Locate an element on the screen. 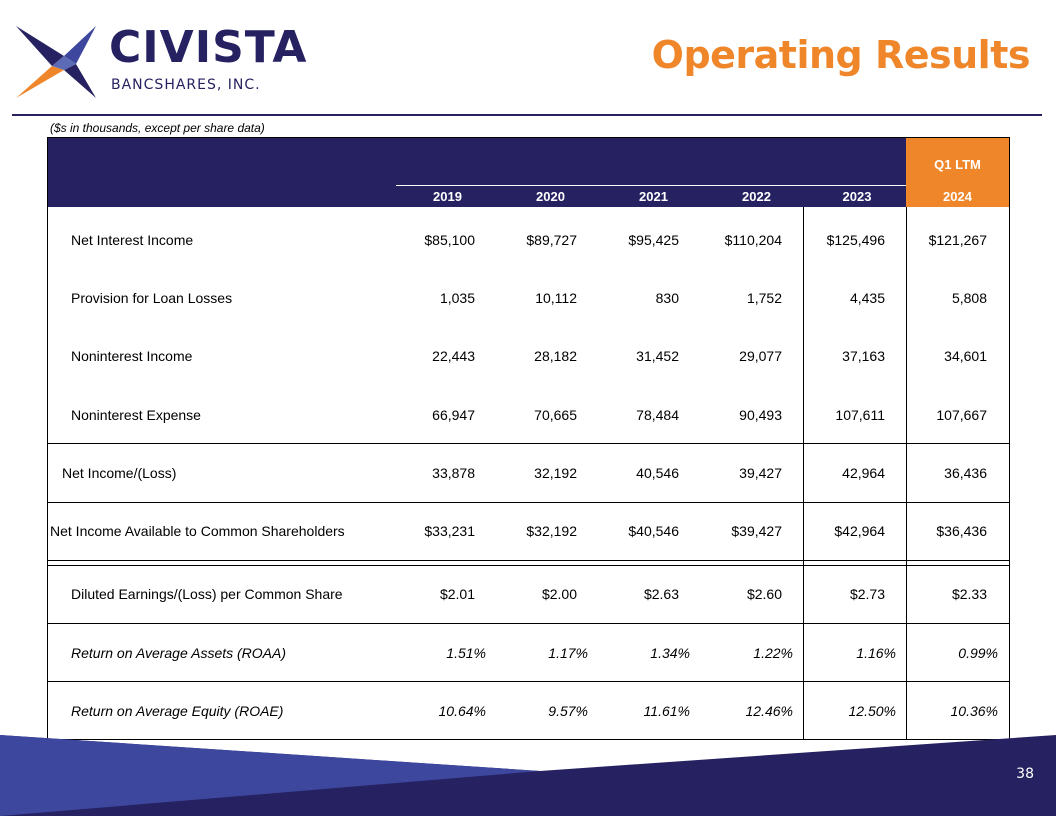  table-cell: 40,546 is located at coordinates (657, 473).